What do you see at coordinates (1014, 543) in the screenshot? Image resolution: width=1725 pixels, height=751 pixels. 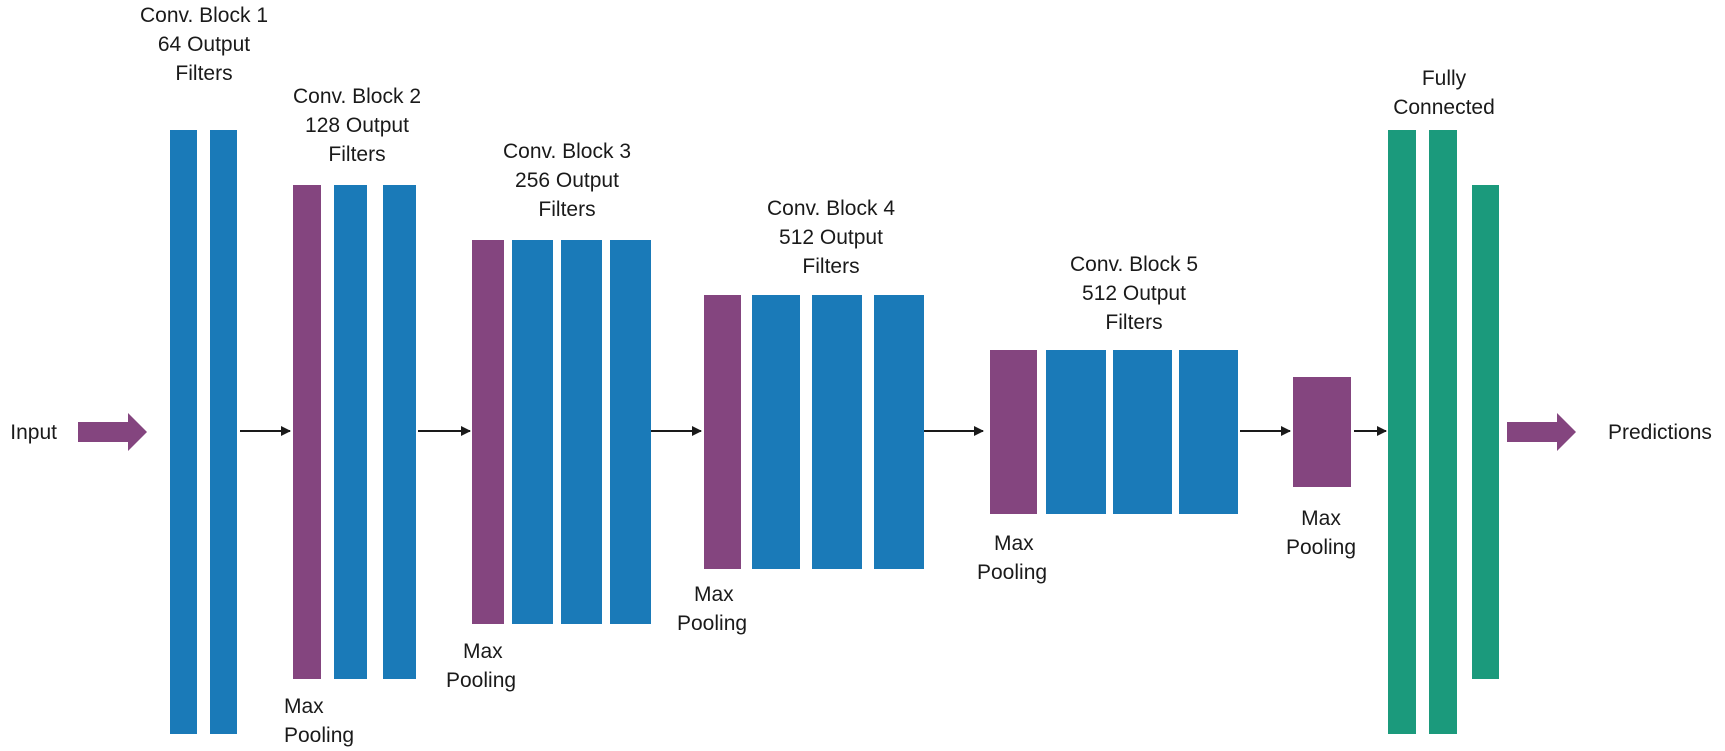 I see `pool-4-label: Max` at bounding box center [1014, 543].